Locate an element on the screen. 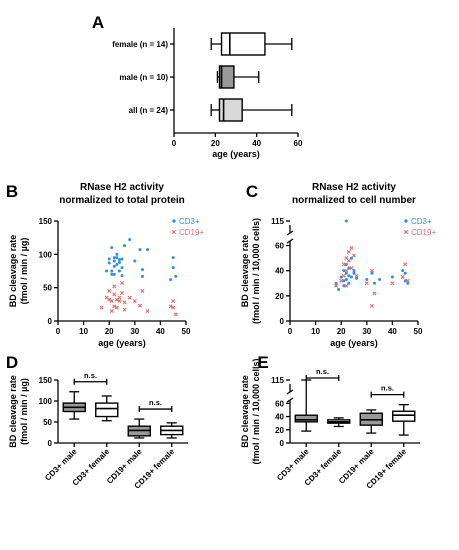 The image size is (459, 550). legend-label: CD19+ is located at coordinates (423, 232).